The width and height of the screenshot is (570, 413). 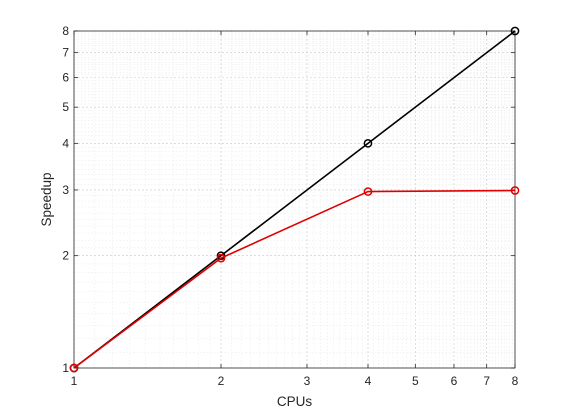 What do you see at coordinates (65, 143) in the screenshot?
I see `y-tick-label: 4` at bounding box center [65, 143].